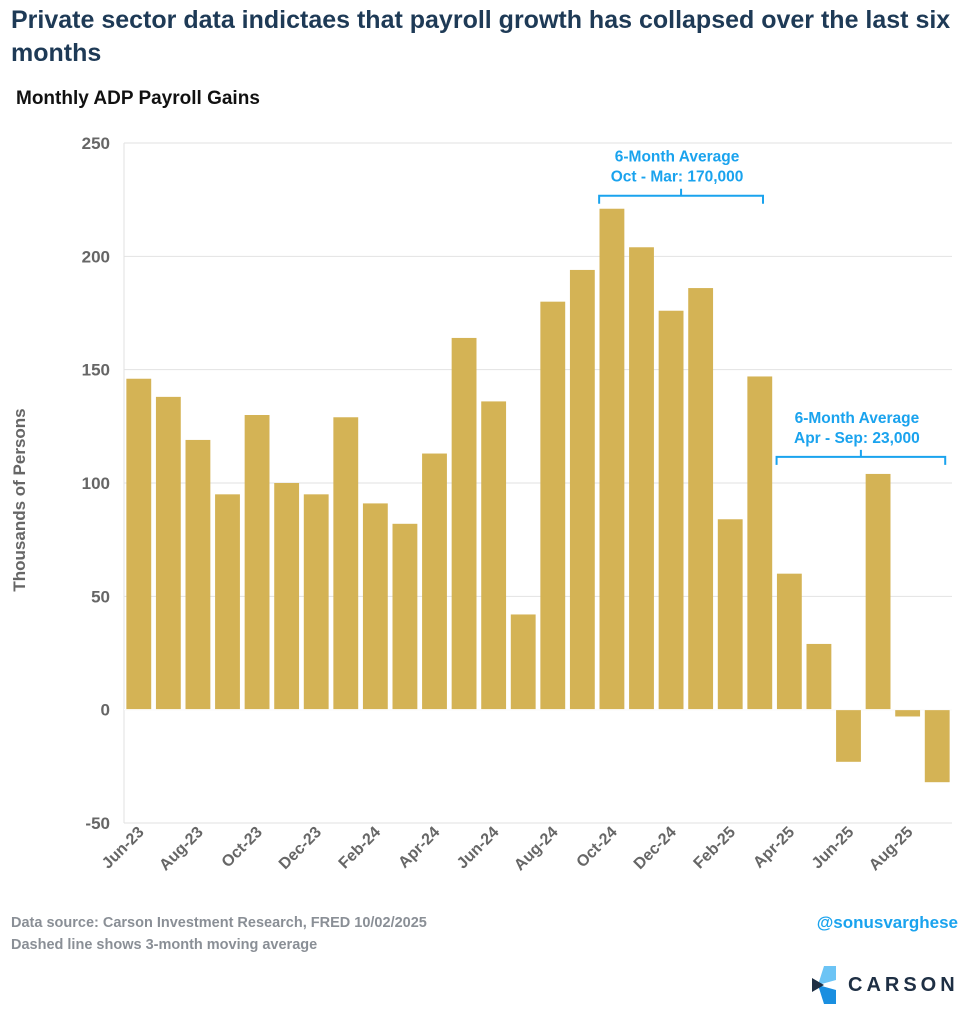 Image resolution: width=976 pixels, height=1024 pixels. I want to click on x-tick-label: Jun-25, so click(833, 848).